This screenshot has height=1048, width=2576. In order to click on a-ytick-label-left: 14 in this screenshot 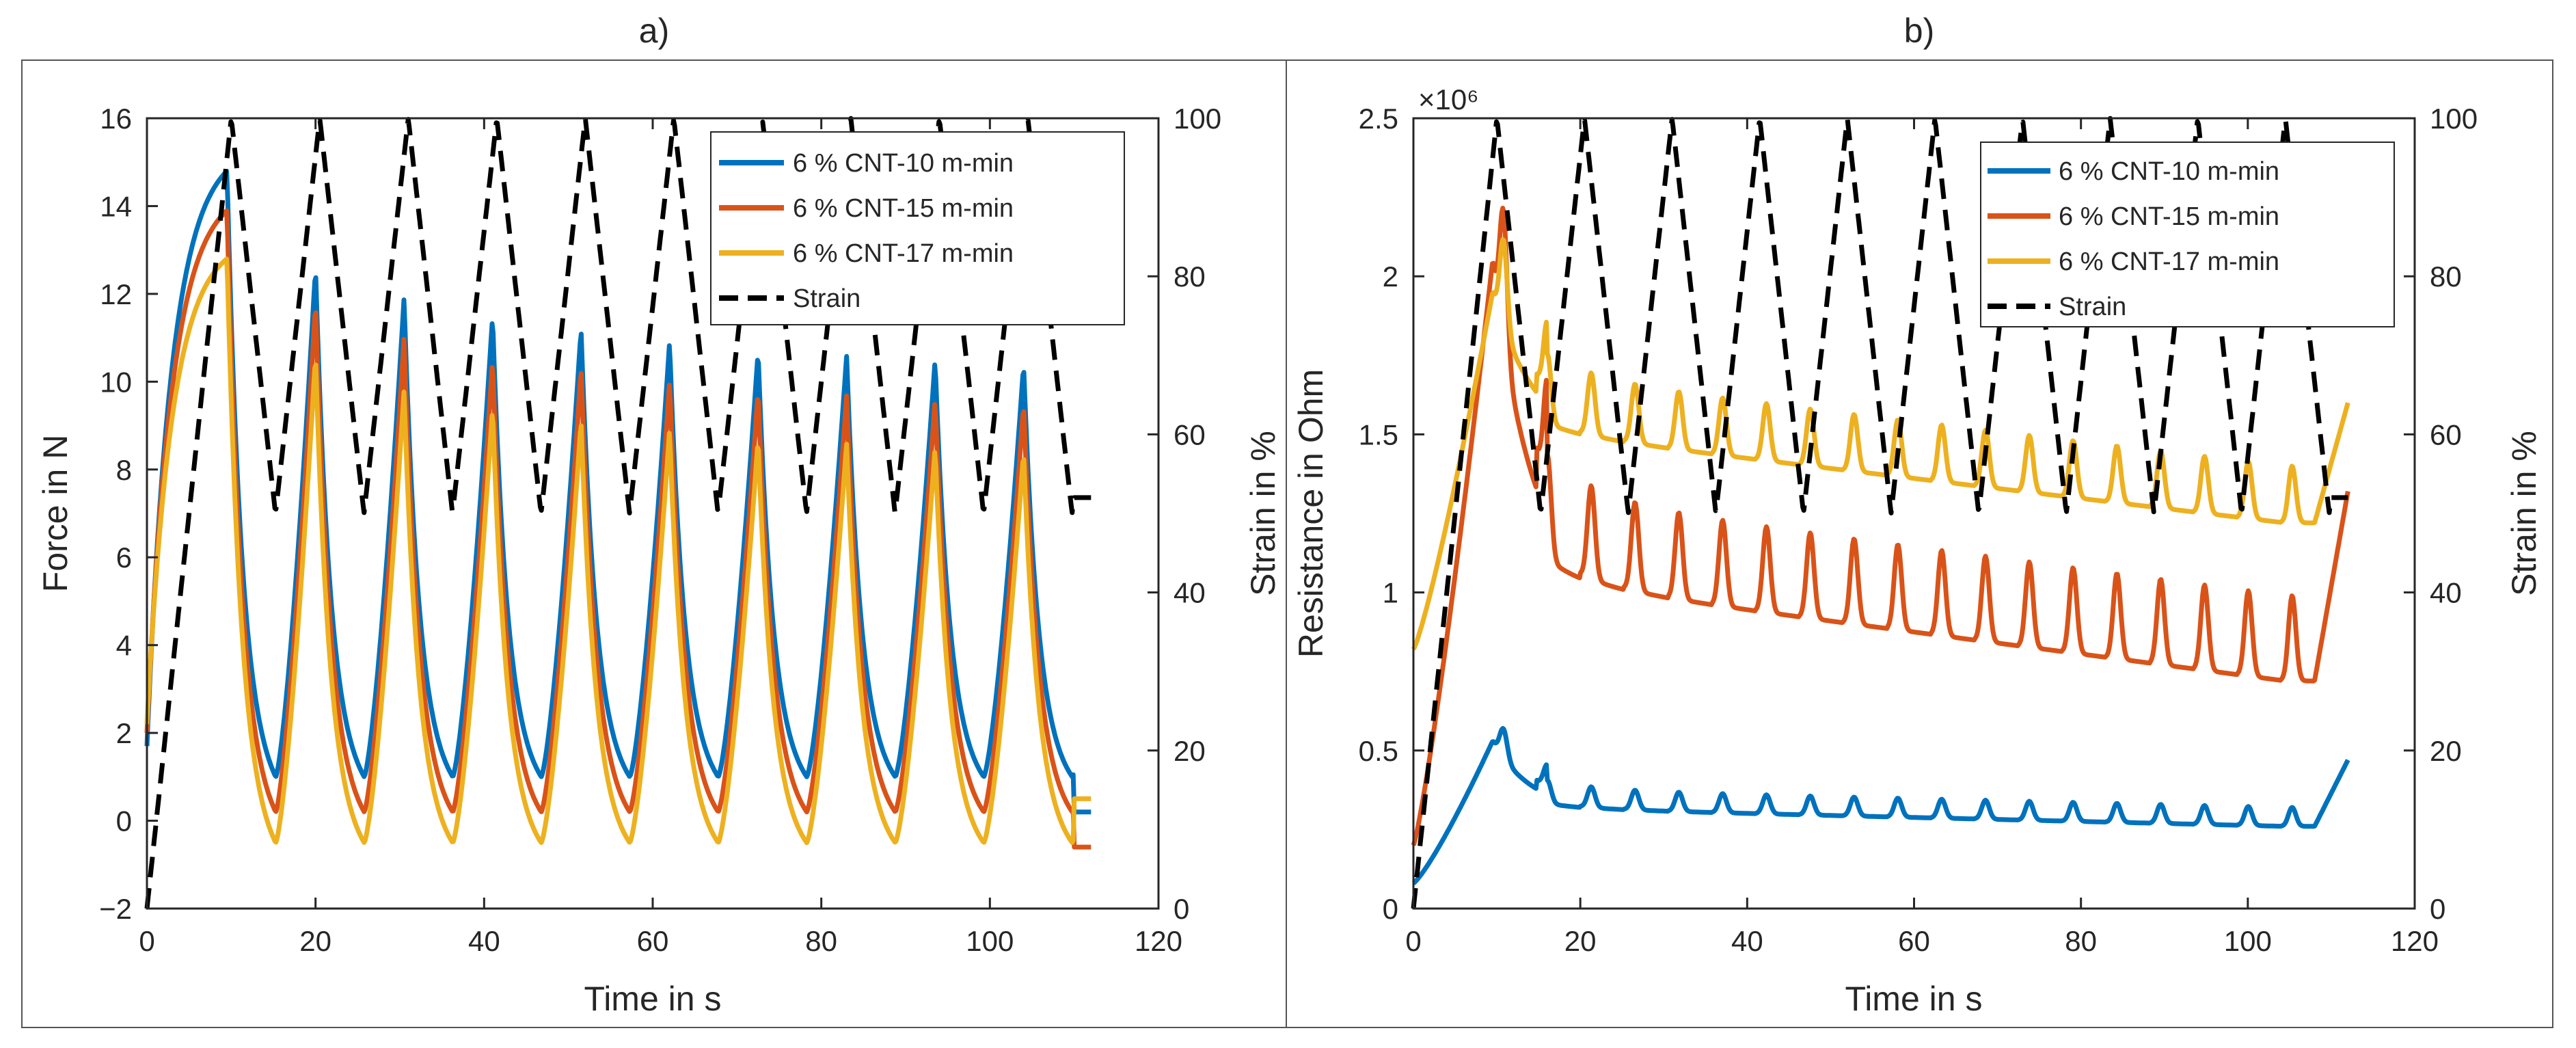, I will do `click(116, 206)`.